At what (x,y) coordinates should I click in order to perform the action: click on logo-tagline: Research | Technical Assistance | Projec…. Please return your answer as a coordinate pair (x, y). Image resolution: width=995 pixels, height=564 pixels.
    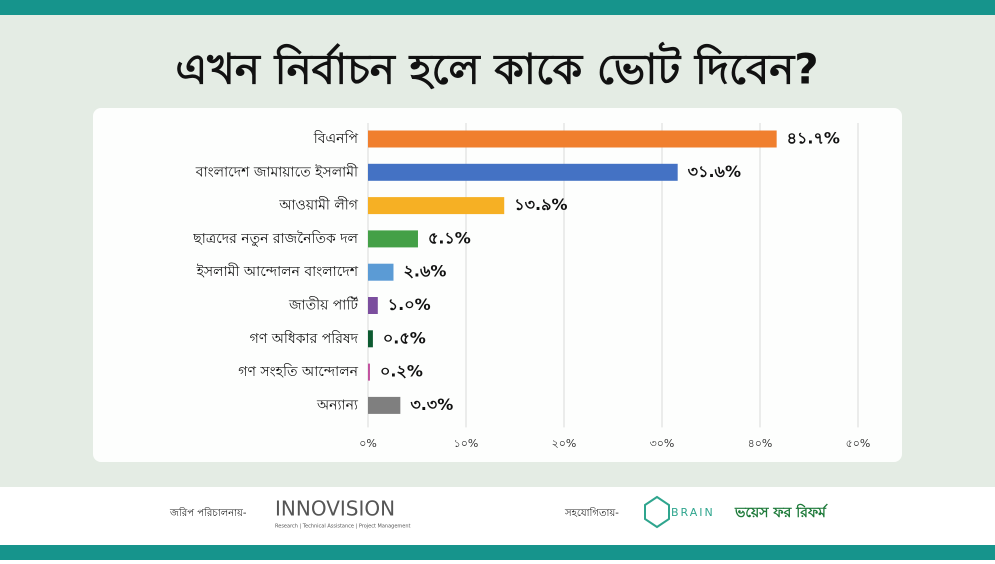
    Looking at the image, I should click on (343, 527).